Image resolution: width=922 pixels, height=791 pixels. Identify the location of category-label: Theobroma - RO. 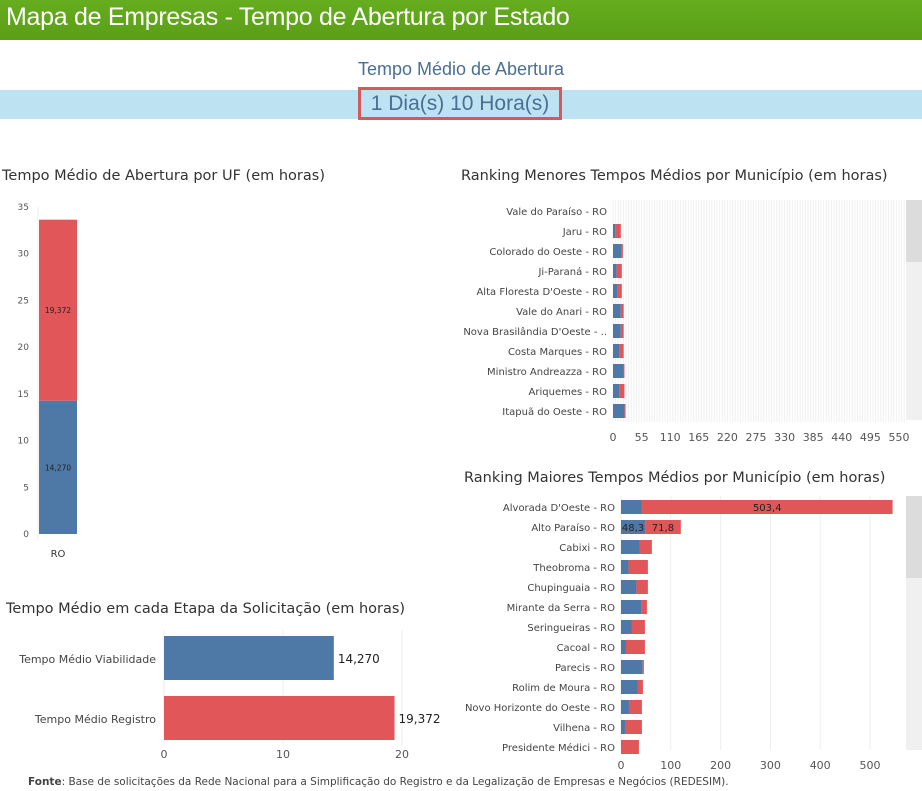
(573, 568).